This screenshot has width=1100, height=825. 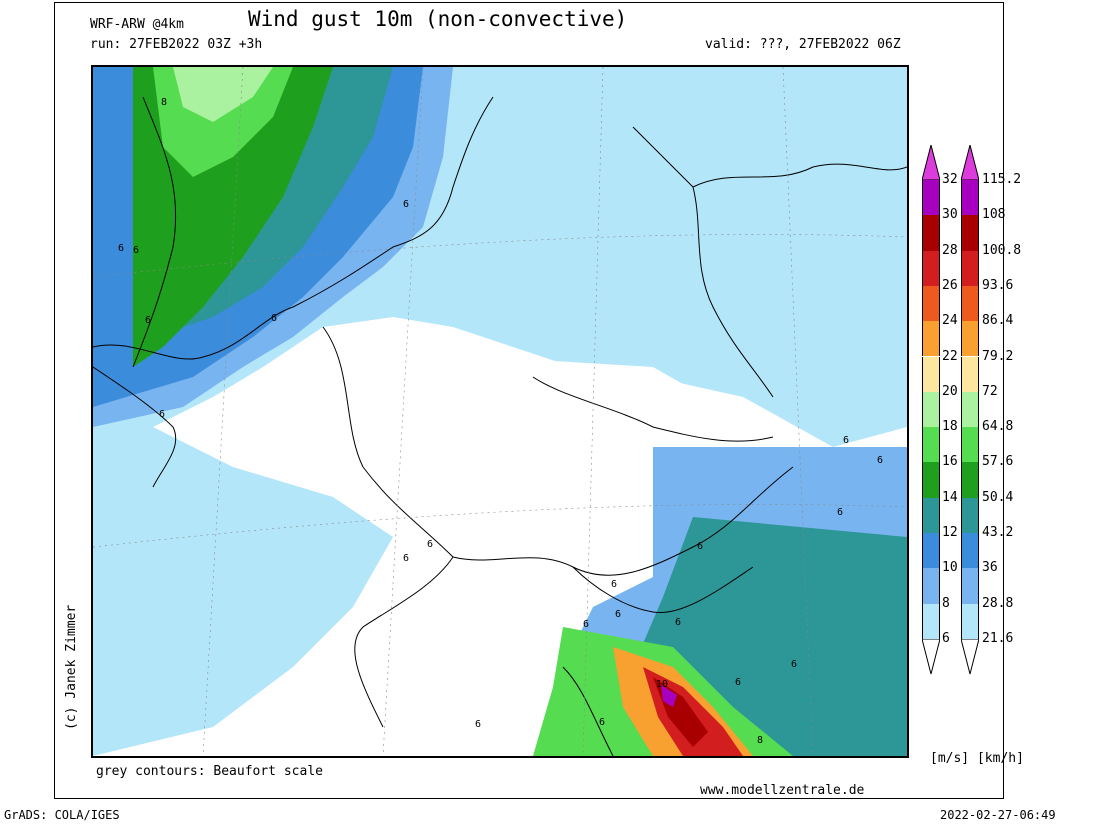 What do you see at coordinates (998, 285) in the screenshot?
I see `colorbar-tick-label: 93.6` at bounding box center [998, 285].